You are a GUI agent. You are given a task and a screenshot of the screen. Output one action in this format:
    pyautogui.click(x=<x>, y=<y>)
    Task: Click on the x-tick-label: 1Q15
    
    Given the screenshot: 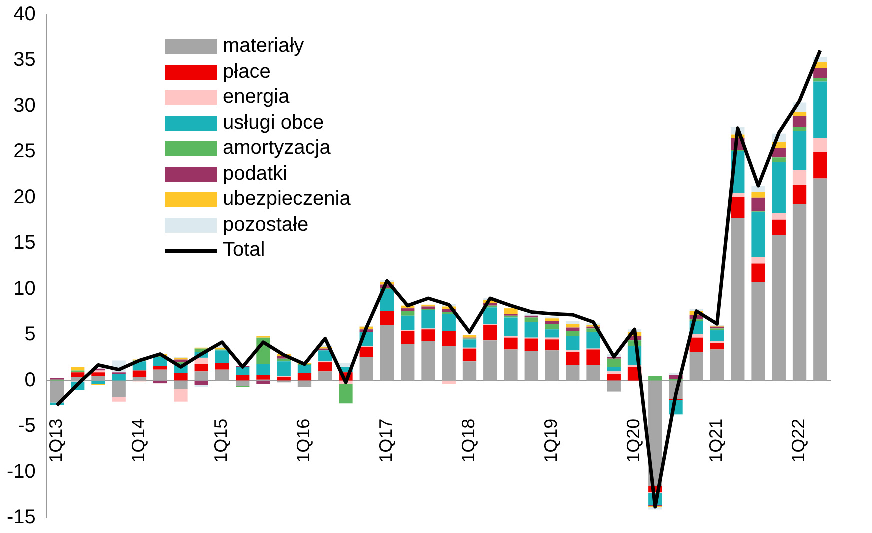 What is the action you would take?
    pyautogui.click(x=221, y=440)
    